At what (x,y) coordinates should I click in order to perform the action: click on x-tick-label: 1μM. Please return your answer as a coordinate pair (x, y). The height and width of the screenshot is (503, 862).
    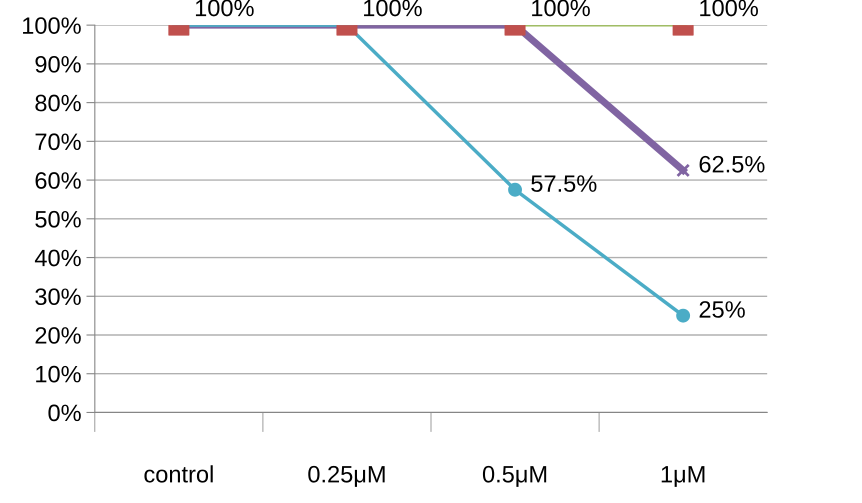
    Looking at the image, I should click on (683, 476).